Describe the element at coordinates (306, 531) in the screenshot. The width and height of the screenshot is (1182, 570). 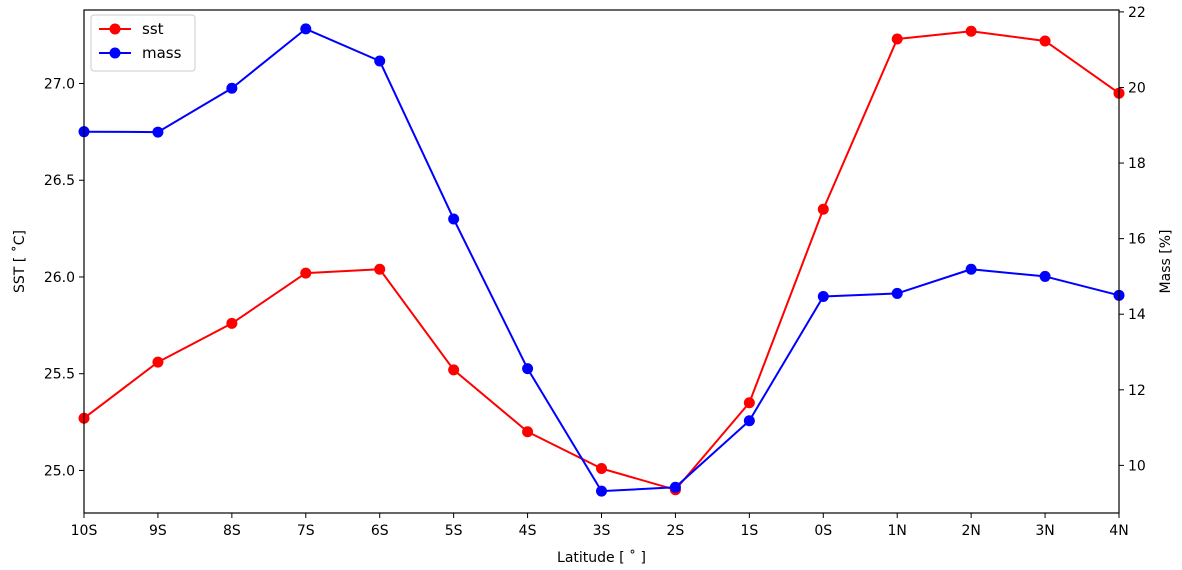
I see `x-tick-label: 7S` at that location.